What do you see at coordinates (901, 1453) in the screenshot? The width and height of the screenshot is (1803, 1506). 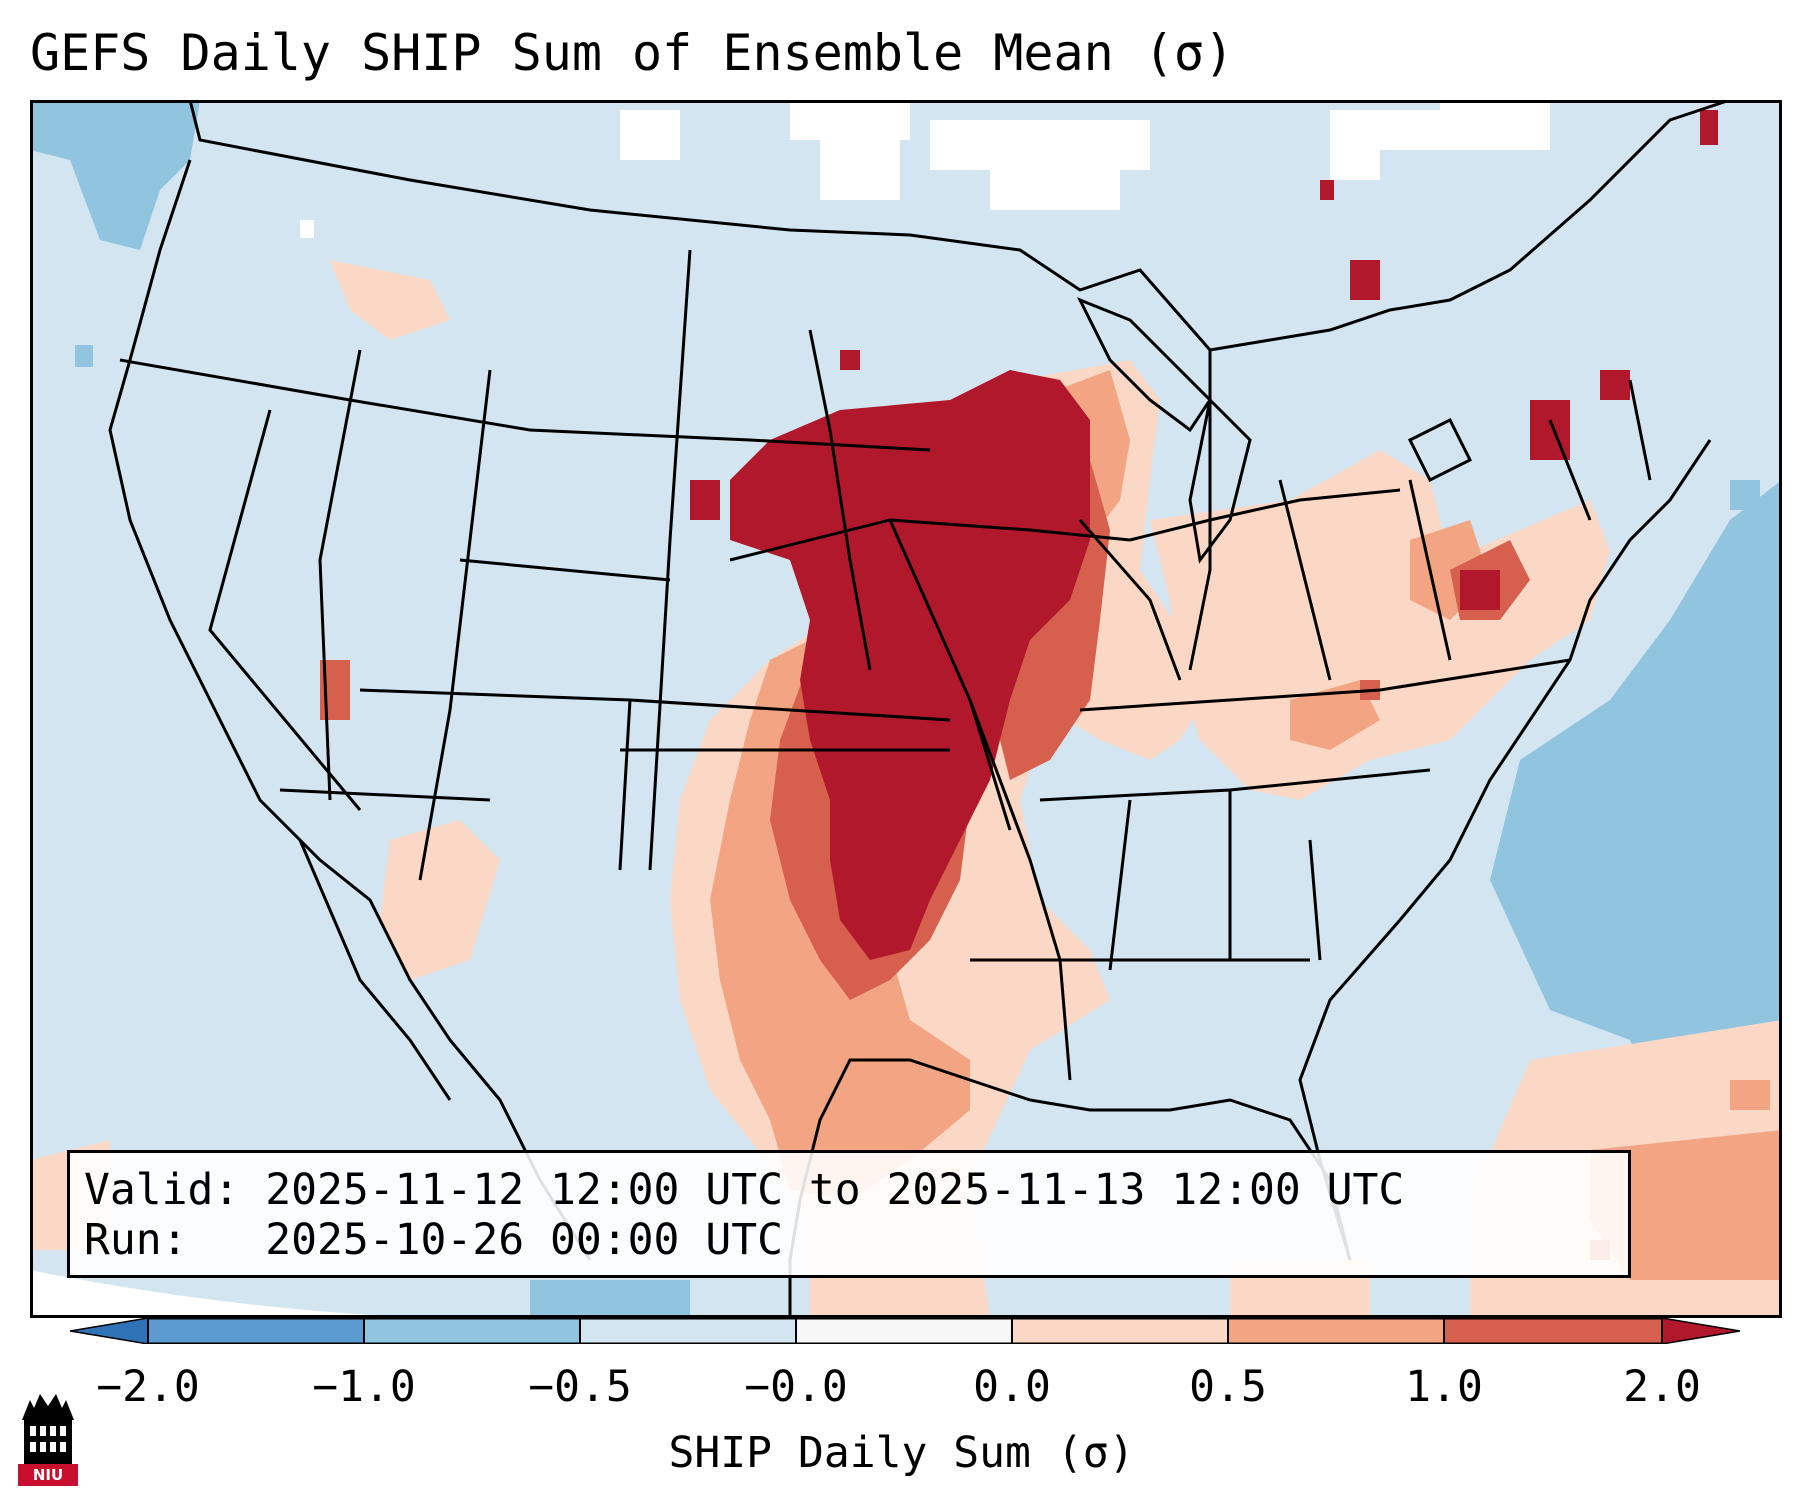 I see `colorbar-label: SHIP Daily Sum (σ)` at bounding box center [901, 1453].